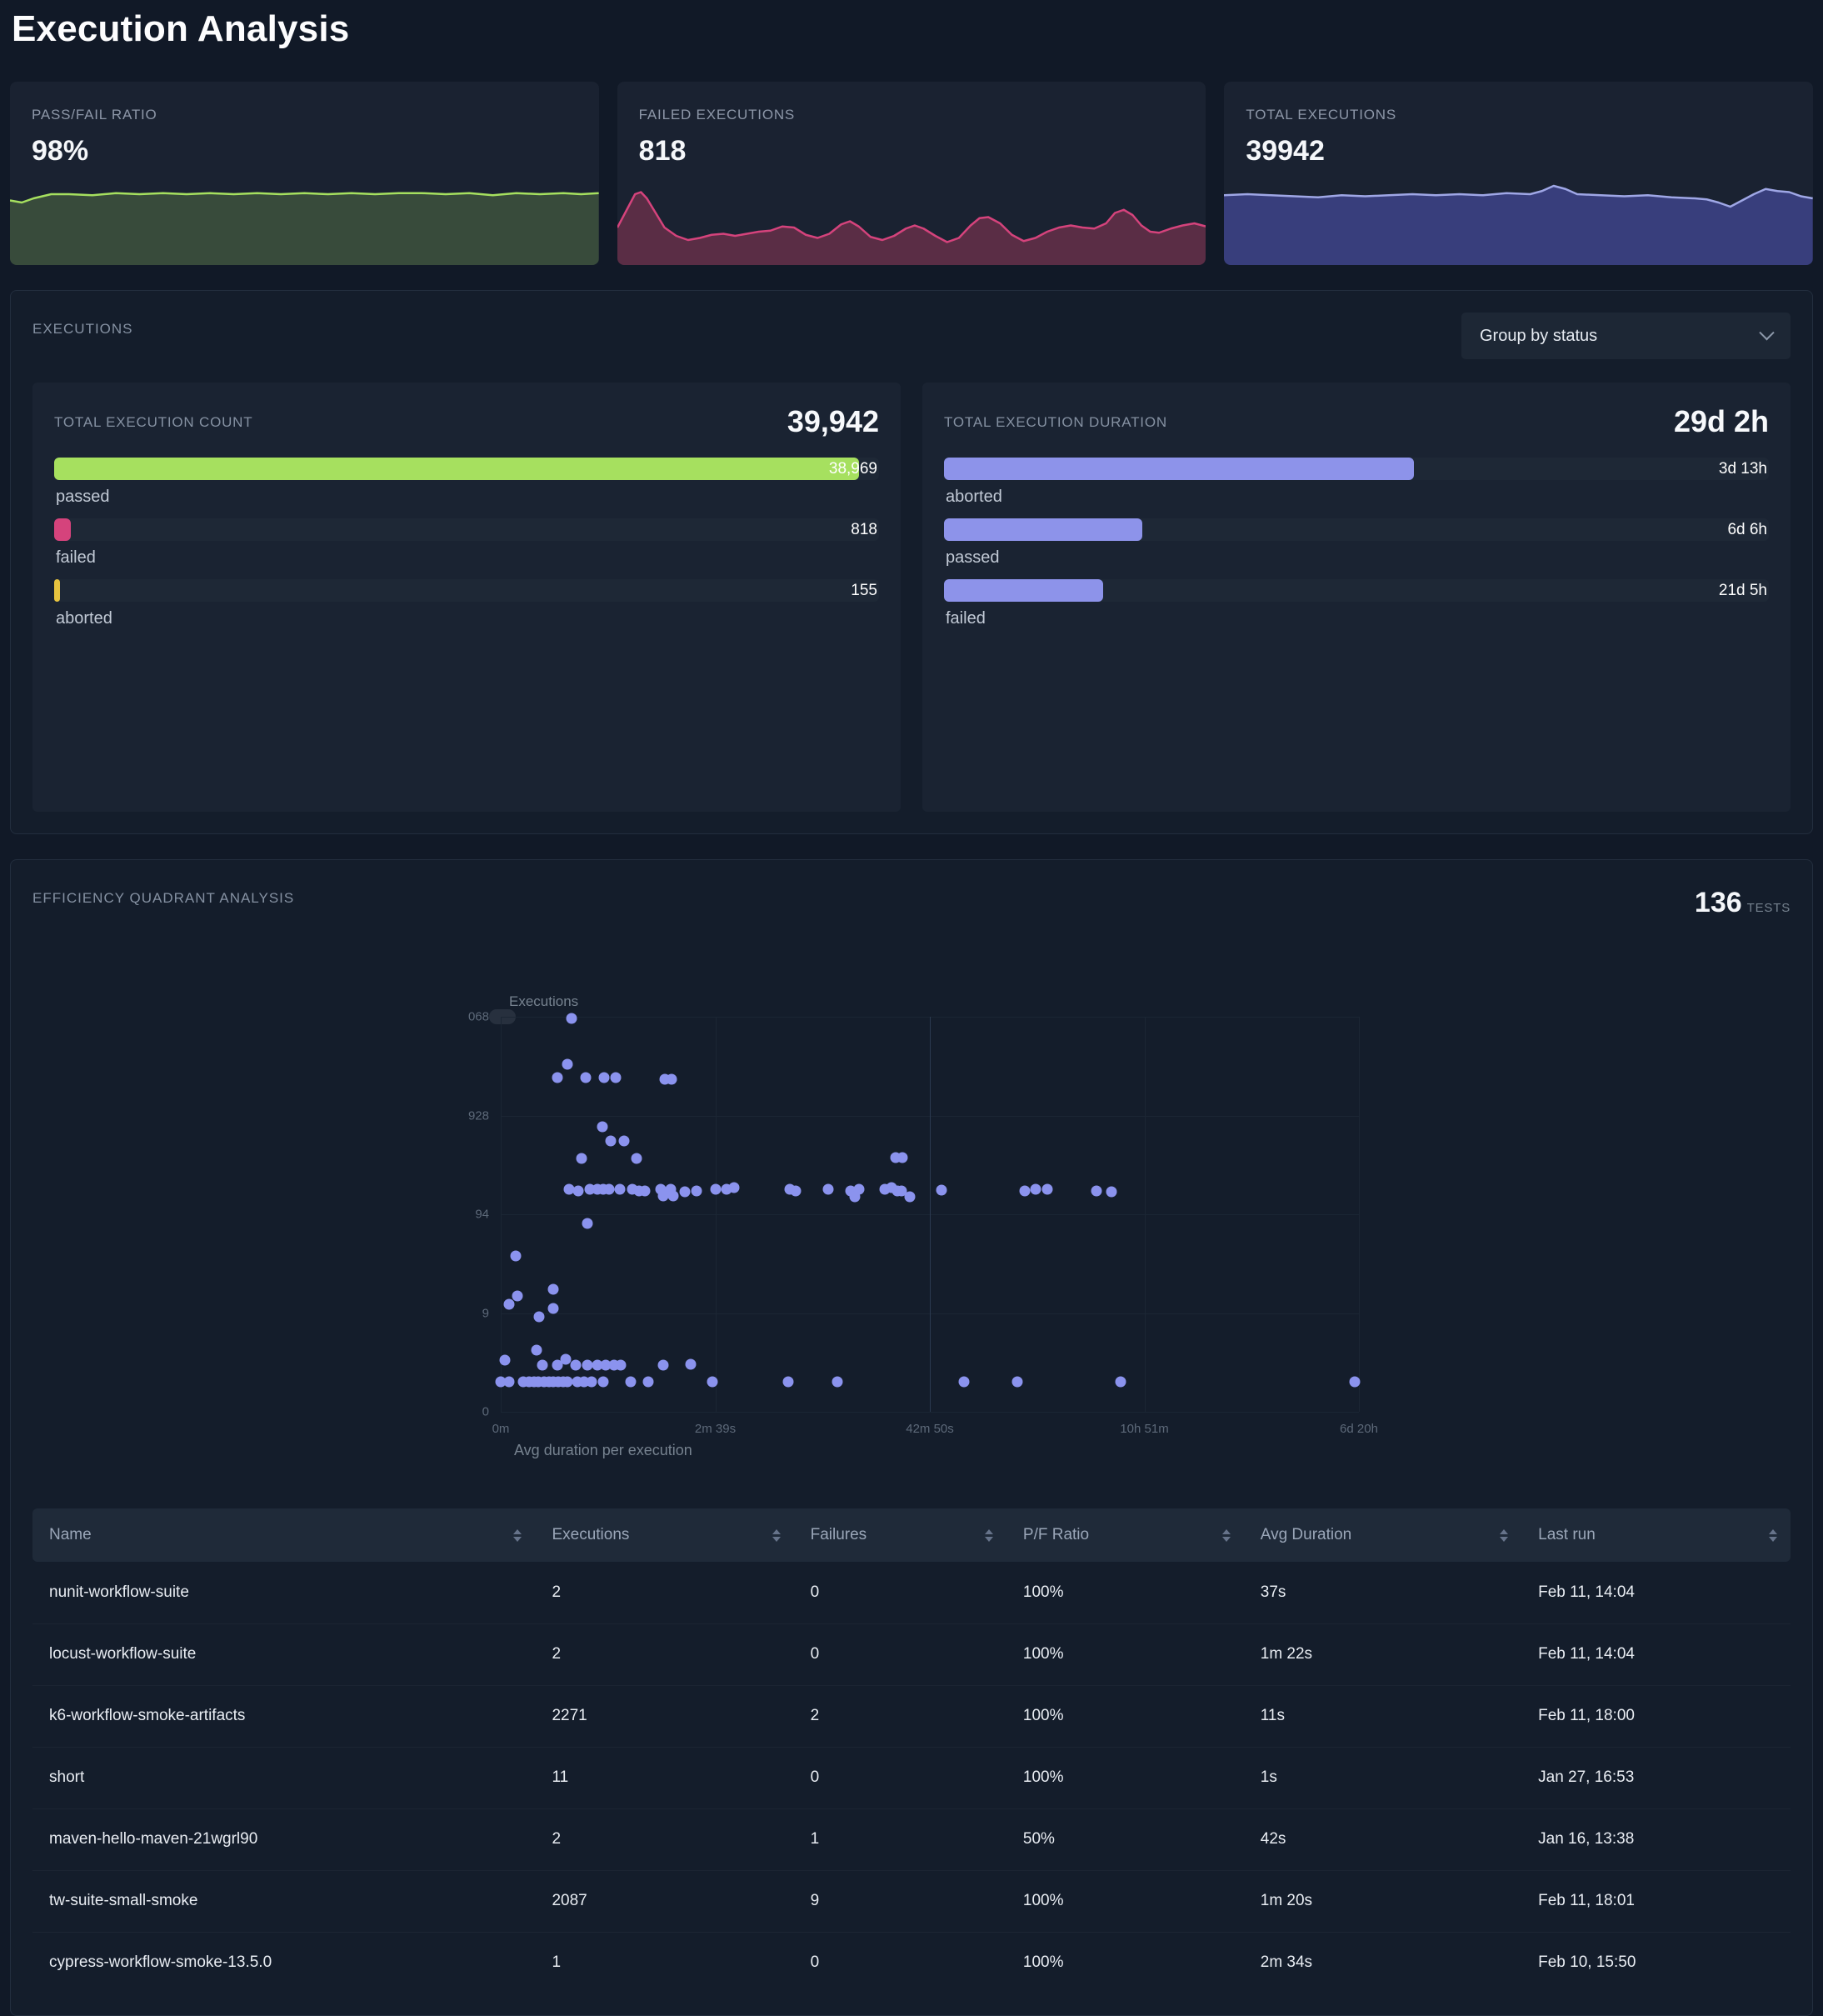  What do you see at coordinates (1056, 1534) in the screenshot?
I see `column-header-label: P/F Ratio` at bounding box center [1056, 1534].